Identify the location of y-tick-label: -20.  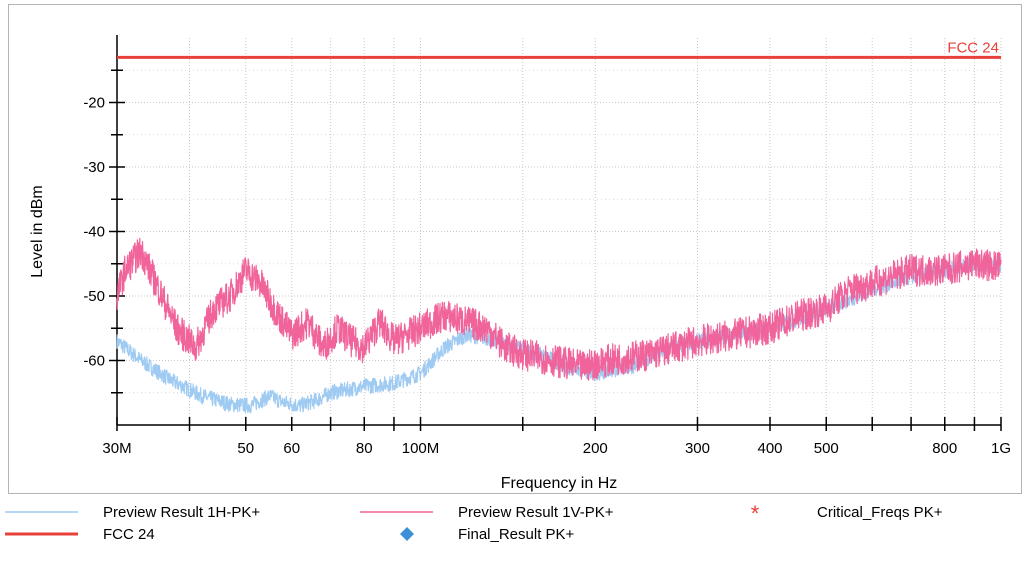
(94, 103).